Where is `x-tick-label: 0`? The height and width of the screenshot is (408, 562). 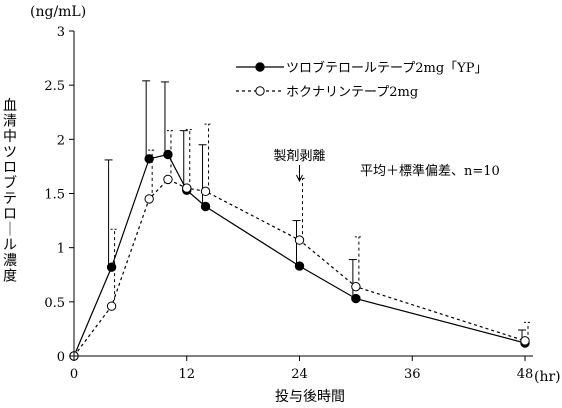 x-tick-label: 0 is located at coordinates (74, 374).